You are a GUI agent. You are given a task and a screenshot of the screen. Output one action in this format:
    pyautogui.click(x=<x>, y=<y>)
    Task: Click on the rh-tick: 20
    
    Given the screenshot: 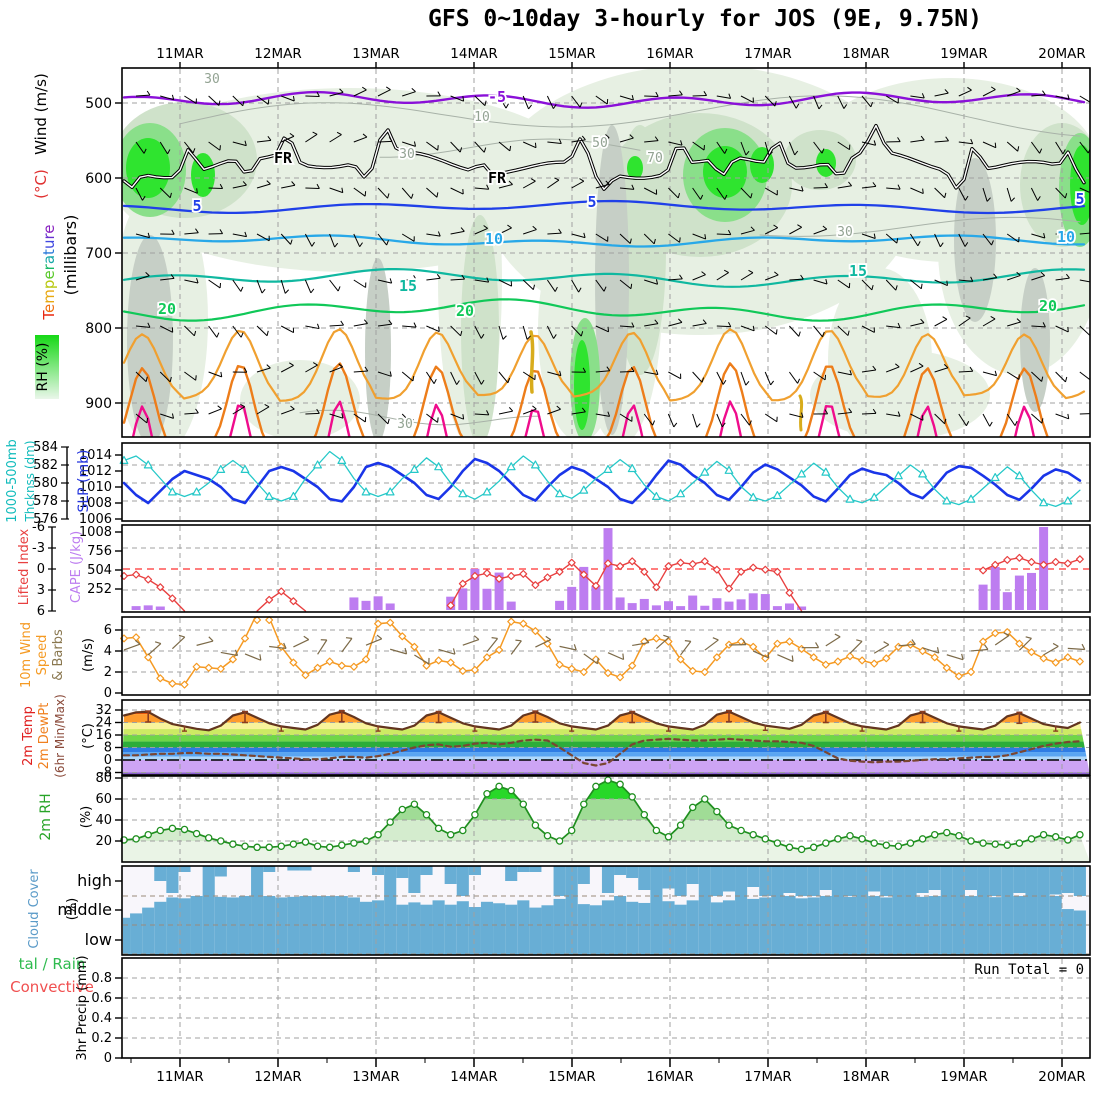 What is the action you would take?
    pyautogui.click(x=103, y=841)
    